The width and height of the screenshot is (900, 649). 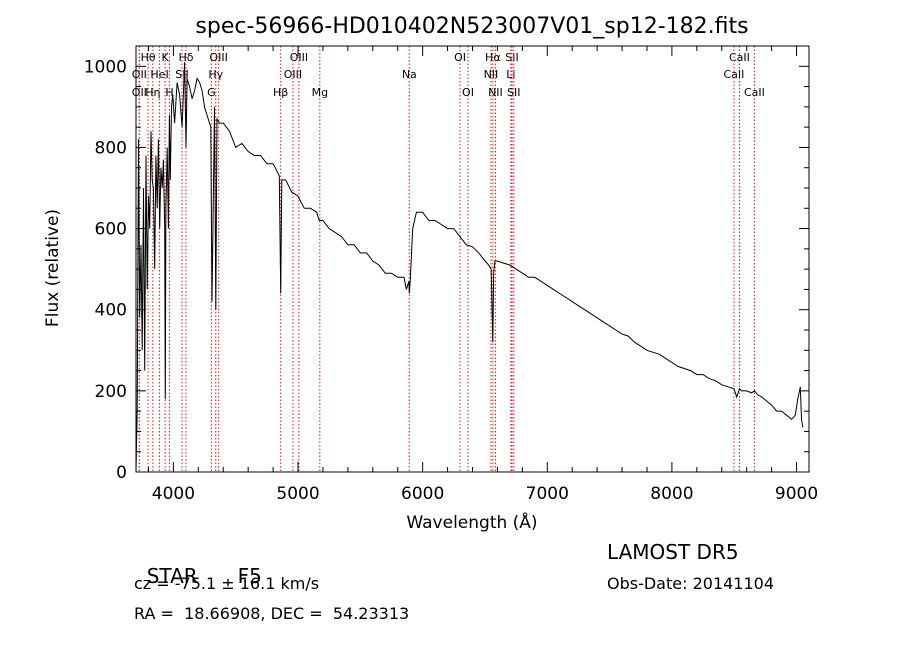 What do you see at coordinates (796, 494) in the screenshot?
I see `x-tick-label: 9000` at bounding box center [796, 494].